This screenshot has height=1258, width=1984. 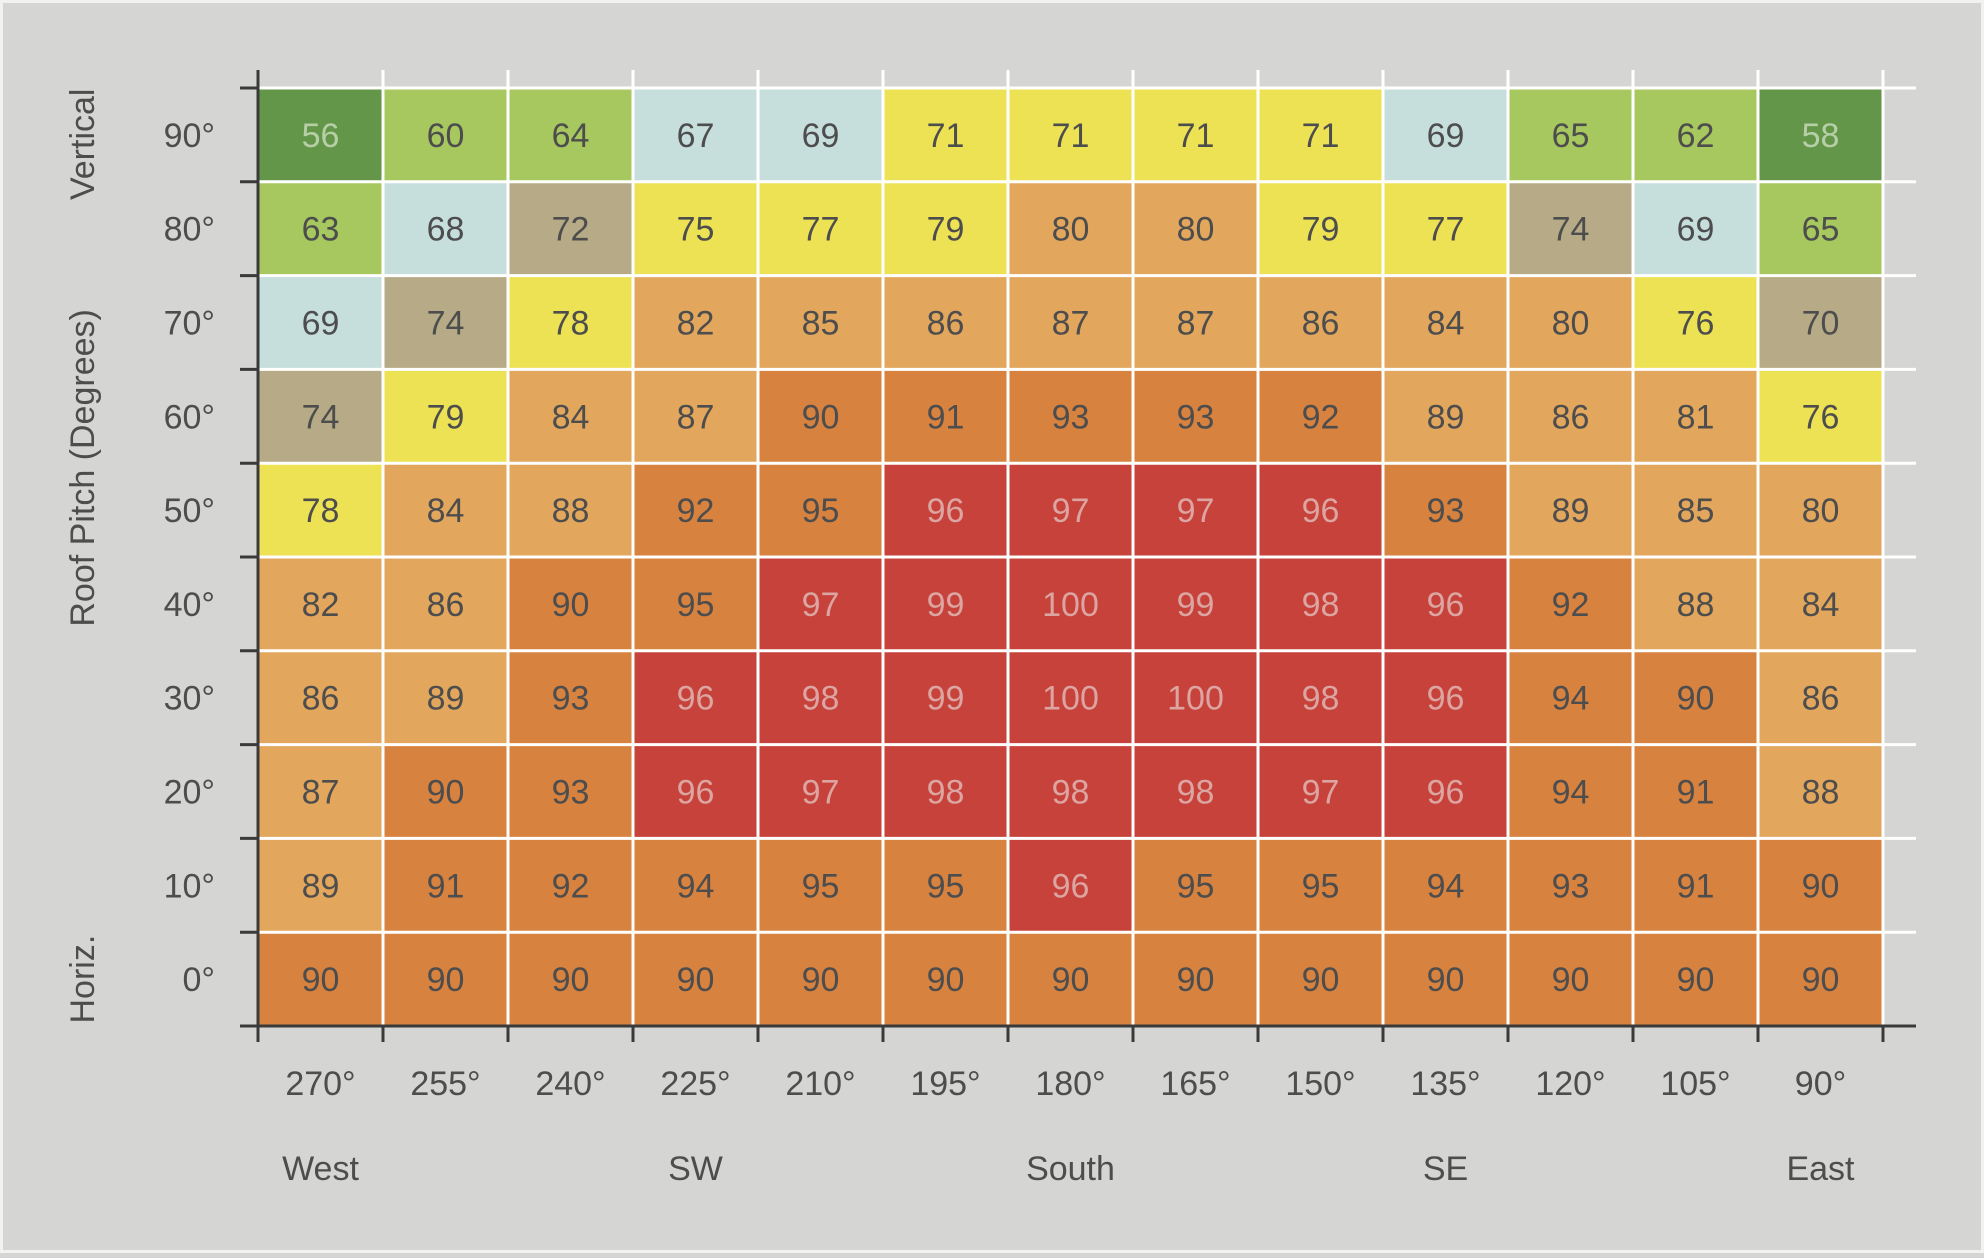 What do you see at coordinates (1195, 1084) in the screenshot?
I see `x-tick-label: 165°` at bounding box center [1195, 1084].